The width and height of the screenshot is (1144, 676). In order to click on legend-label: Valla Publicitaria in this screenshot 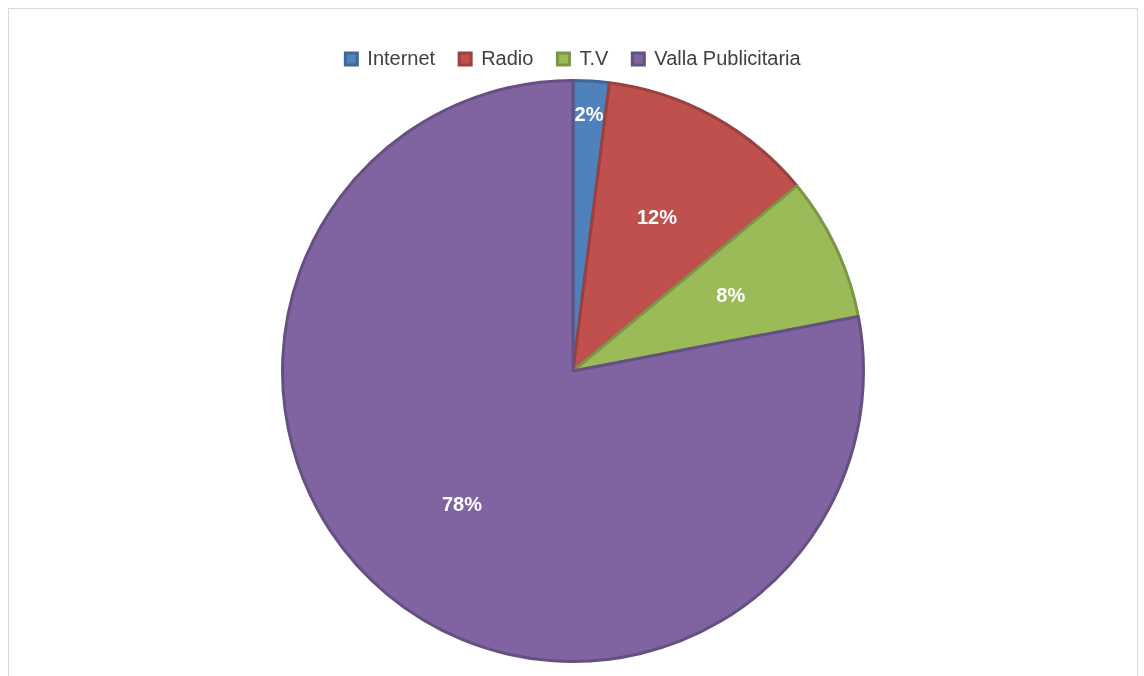, I will do `click(728, 57)`.